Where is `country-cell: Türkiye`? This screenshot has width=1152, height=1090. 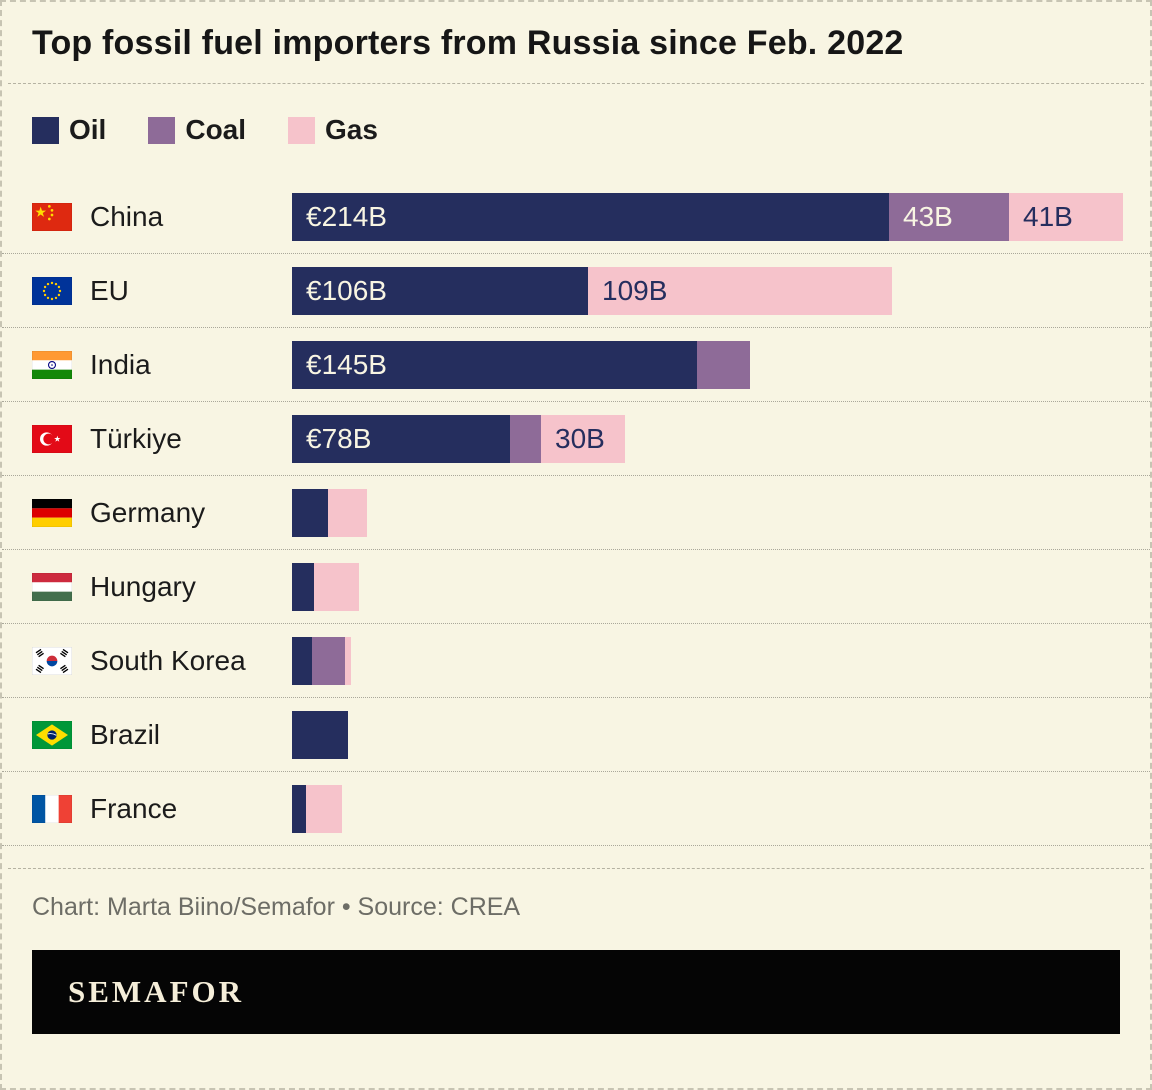 country-cell: Türkiye is located at coordinates (162, 439).